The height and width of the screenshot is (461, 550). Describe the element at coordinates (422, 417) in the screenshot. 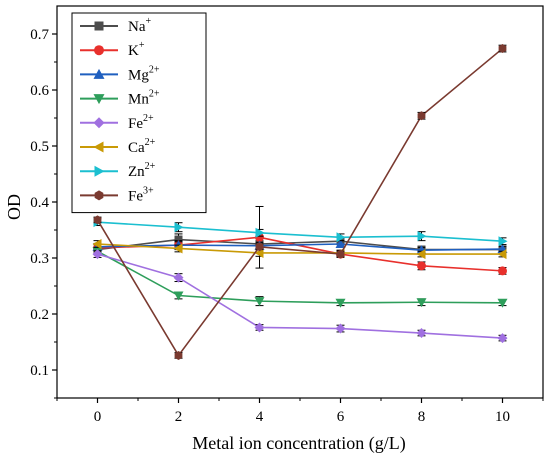

I see `x-tick-label: 8` at that location.